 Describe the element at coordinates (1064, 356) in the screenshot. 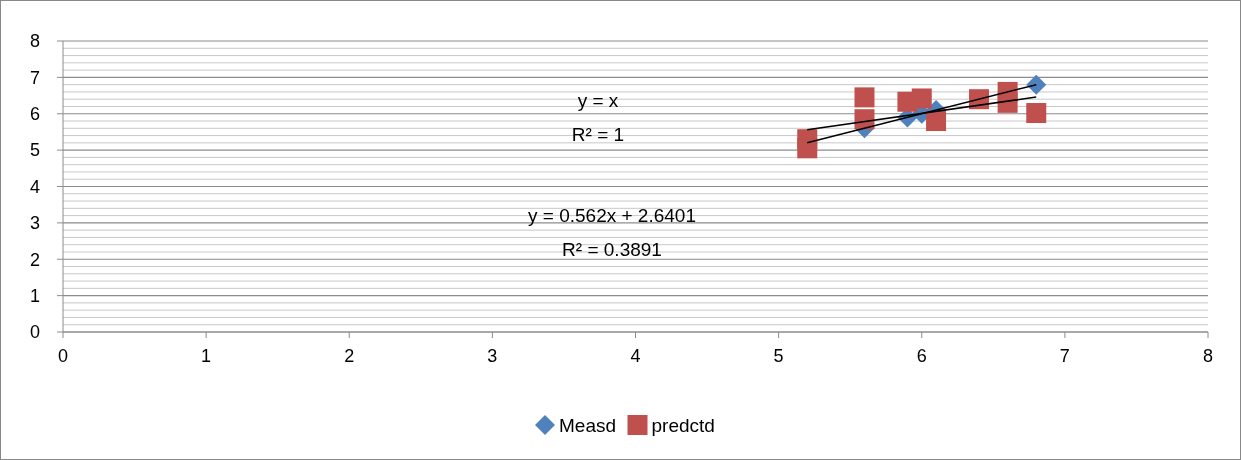

I see `x-tick-label: 7` at that location.